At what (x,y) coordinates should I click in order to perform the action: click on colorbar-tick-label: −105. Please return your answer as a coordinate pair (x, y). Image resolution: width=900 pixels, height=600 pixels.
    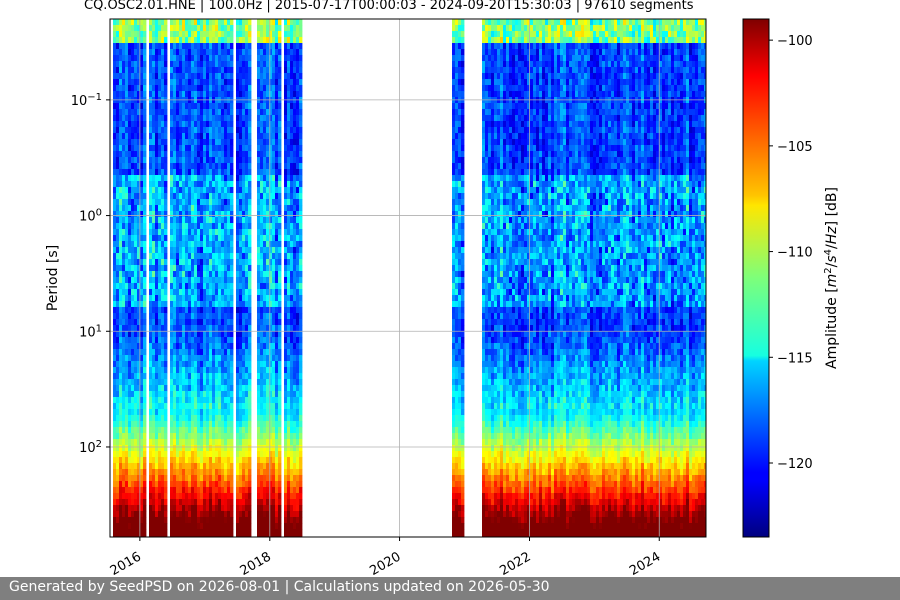
    Looking at the image, I should click on (795, 147).